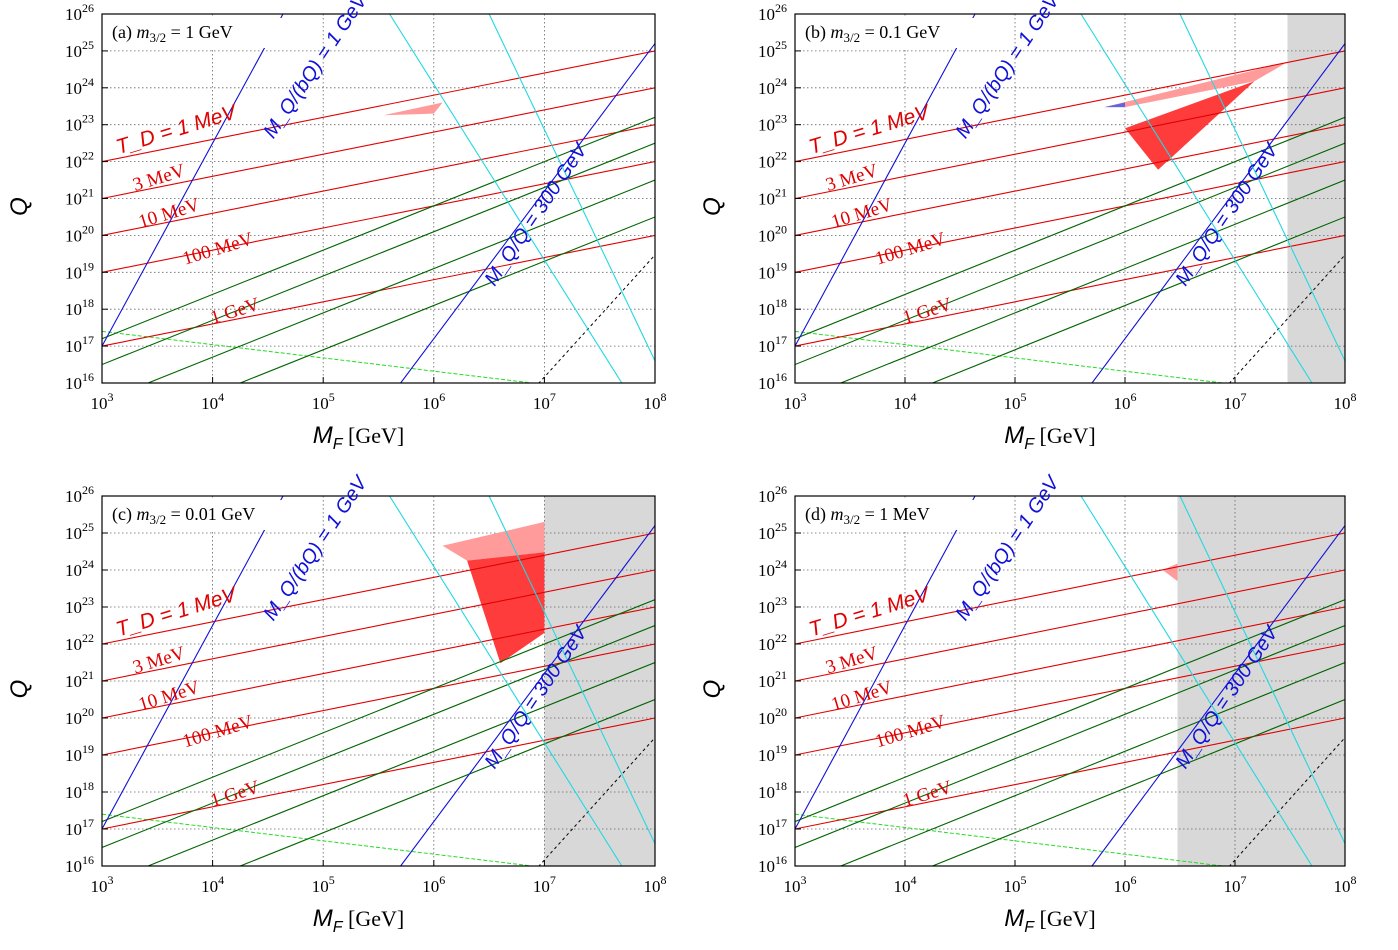  I want to click on y-tick-label: 1018, so click(772, 790).